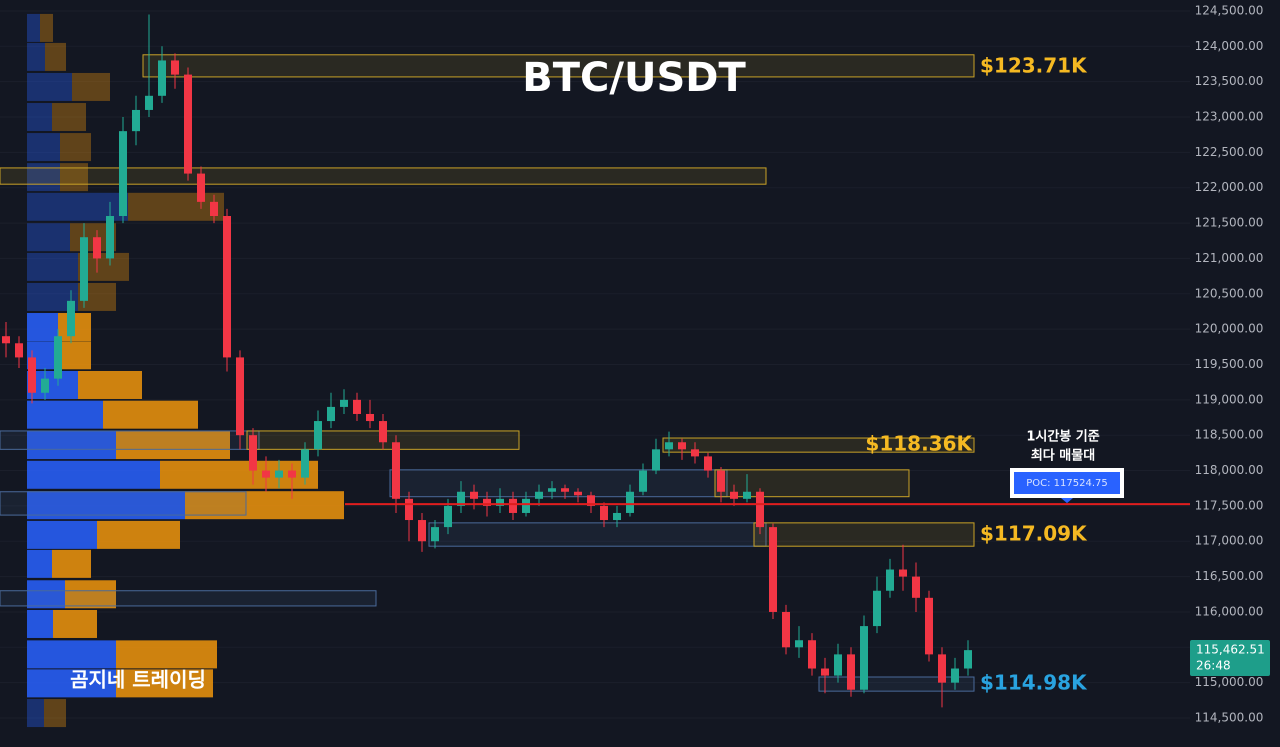 The image size is (1280, 747). What do you see at coordinates (1229, 611) in the screenshot?
I see `y-tick-label: 116,000.00` at bounding box center [1229, 611].